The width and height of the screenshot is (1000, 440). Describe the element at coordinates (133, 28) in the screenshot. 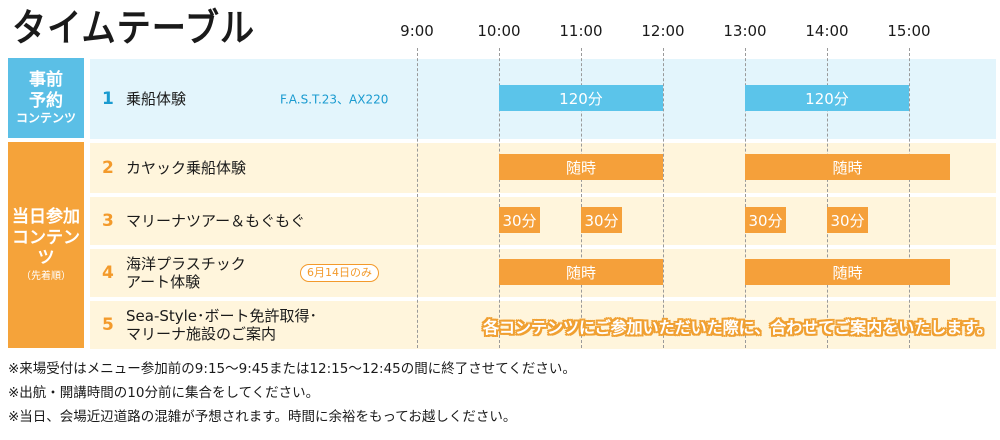

I see `page-title: タイムテーブル` at that location.